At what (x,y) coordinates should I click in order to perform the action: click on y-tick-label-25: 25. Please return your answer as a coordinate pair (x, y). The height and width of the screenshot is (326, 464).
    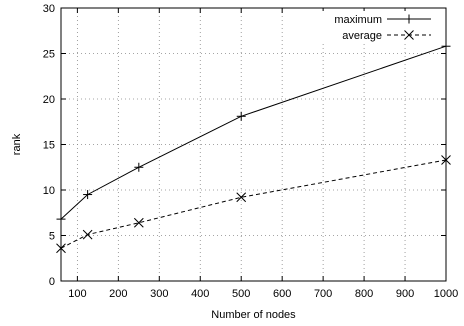
    Looking at the image, I should click on (49, 55).